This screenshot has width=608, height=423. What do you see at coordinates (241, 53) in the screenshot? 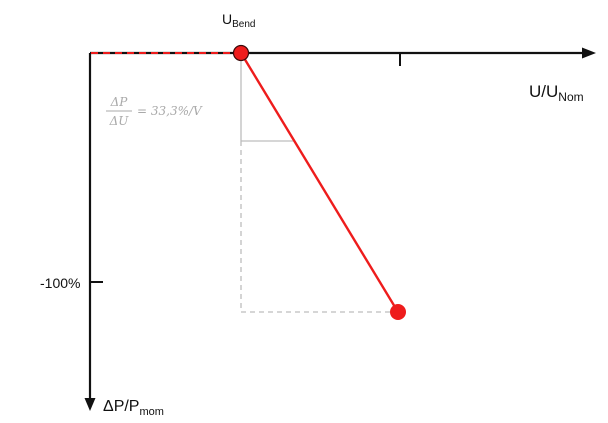
I see `bend-point` at bounding box center [241, 53].